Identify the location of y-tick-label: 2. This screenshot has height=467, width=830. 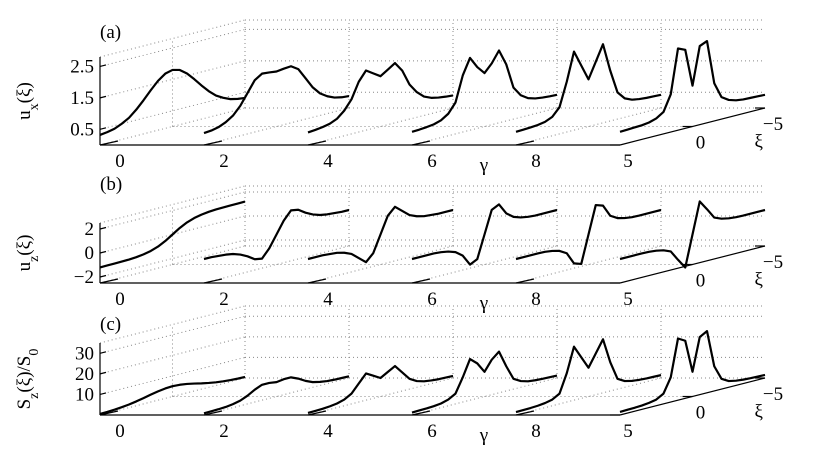
(90, 229).